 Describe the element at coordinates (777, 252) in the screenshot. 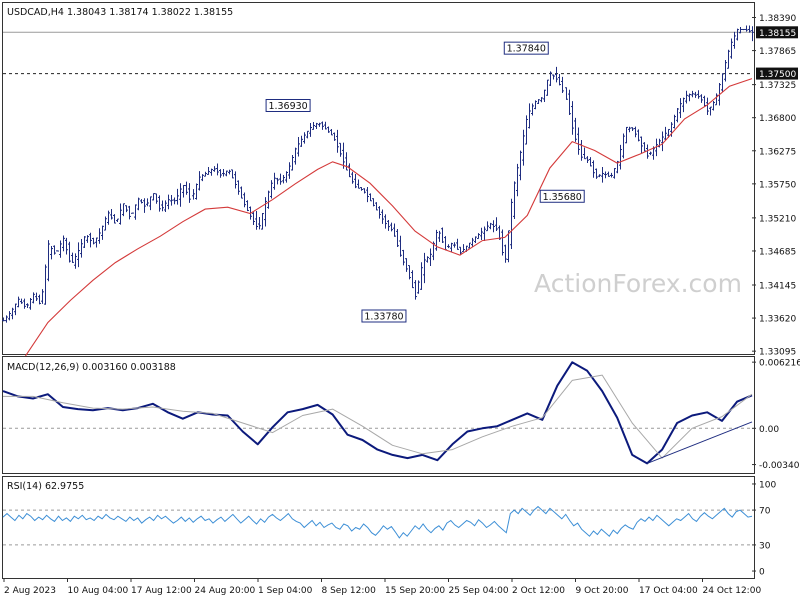

I see `price-y-tick-label: 1.34685` at that location.